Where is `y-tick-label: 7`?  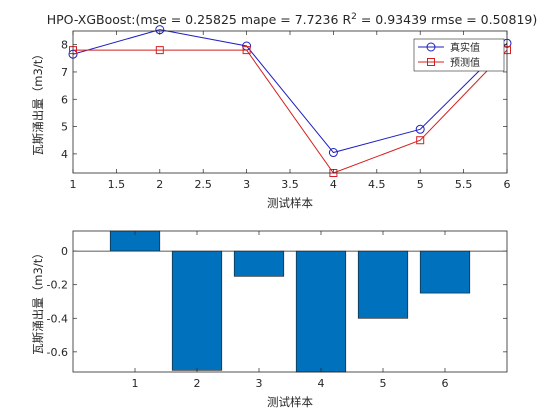 y-tick-label: 7 is located at coordinates (64, 72).